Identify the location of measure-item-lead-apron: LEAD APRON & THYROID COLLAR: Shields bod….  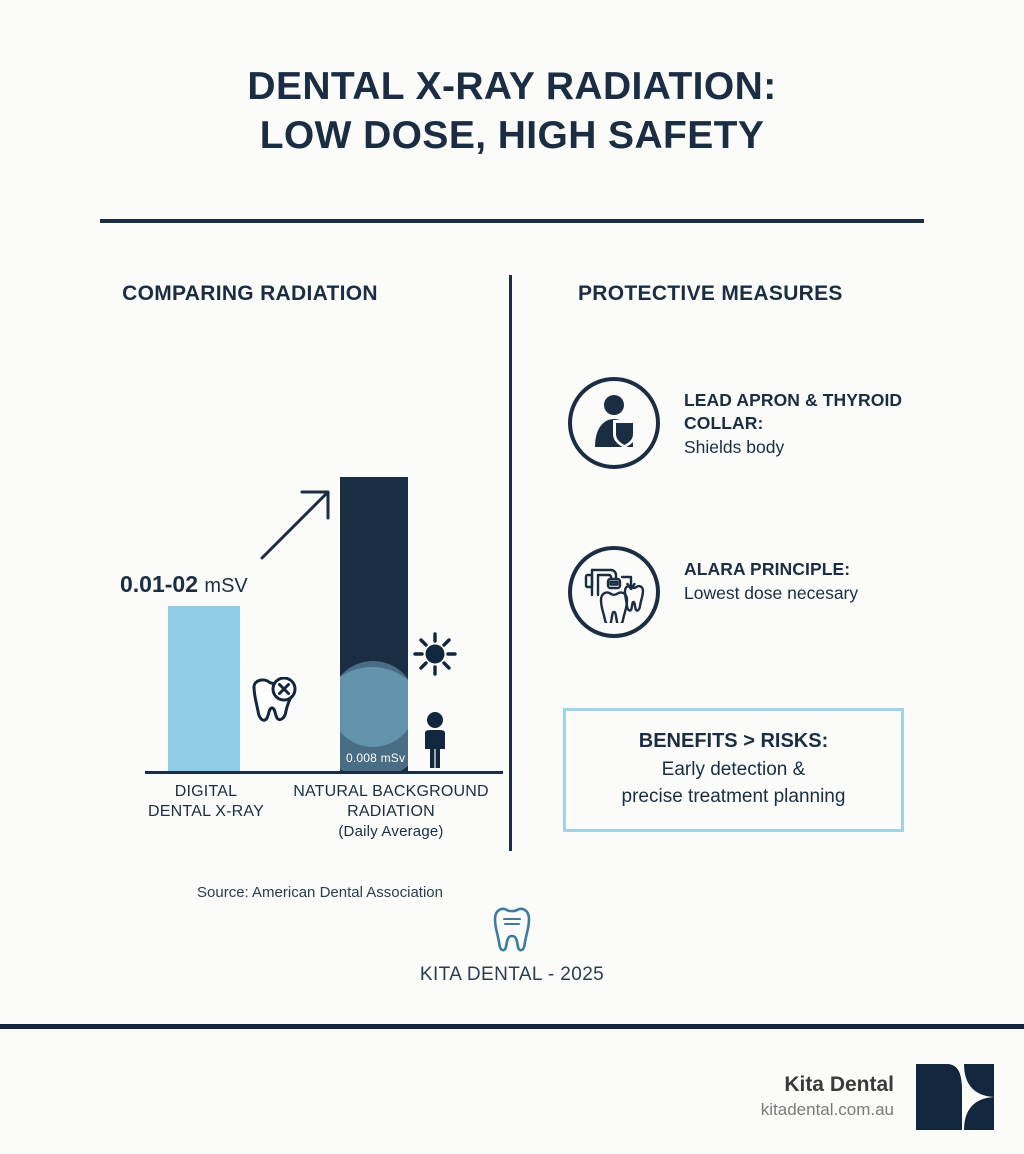
(756, 423).